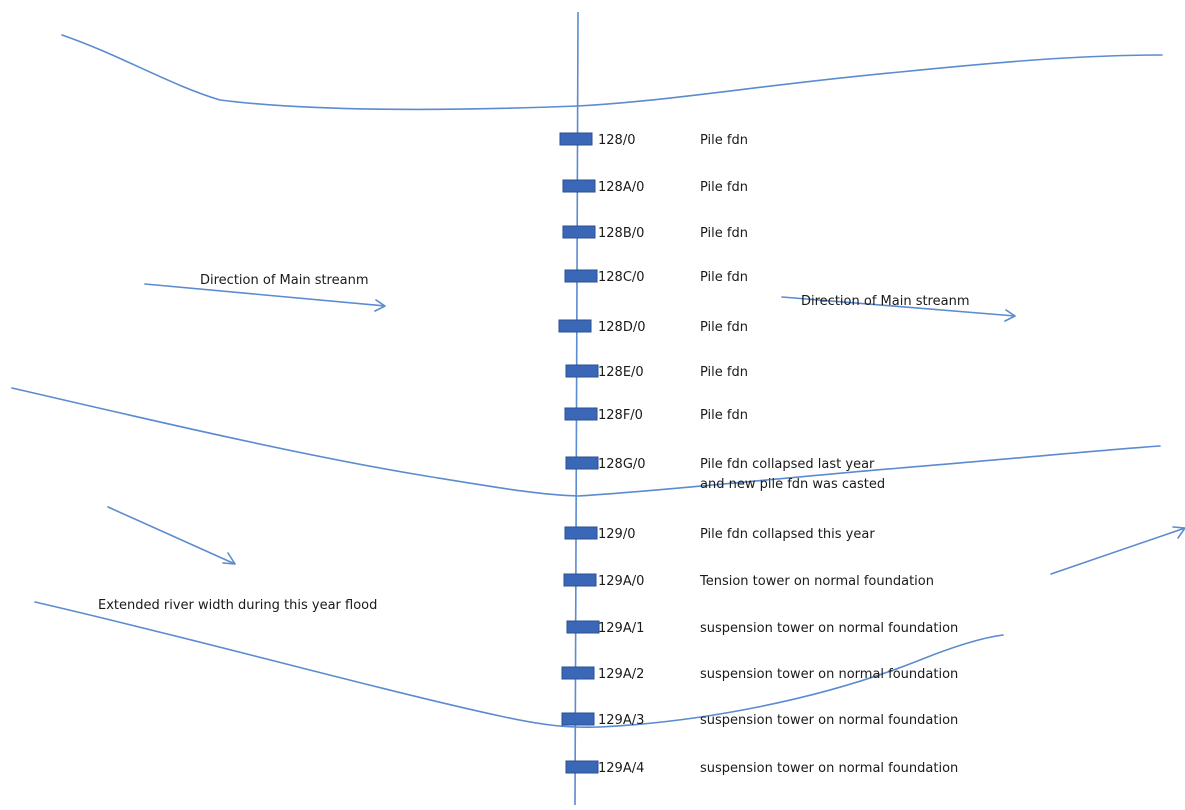  Describe the element at coordinates (656, 277) in the screenshot. I see `tower-row: 128C/0 Pile fdn` at that location.